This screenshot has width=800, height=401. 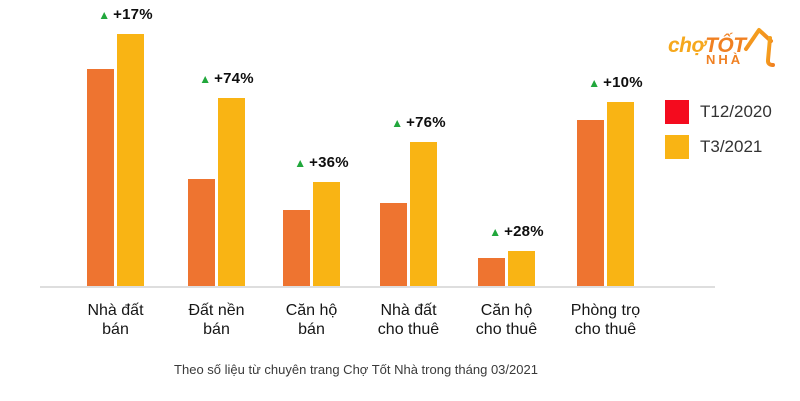 I want to click on growth-annotation: ▲ +10%, so click(x=615, y=82).